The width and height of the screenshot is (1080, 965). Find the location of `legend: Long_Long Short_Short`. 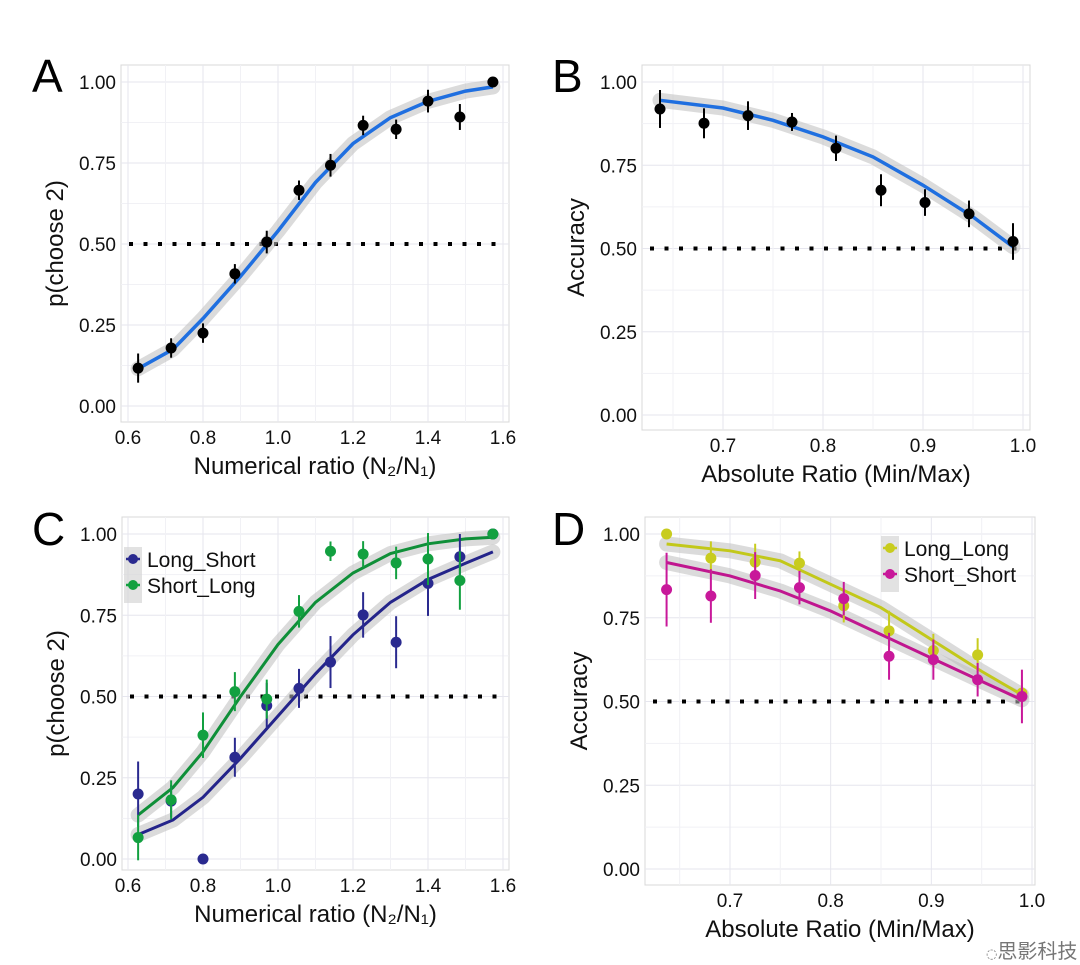

legend: Long_Long Short_Short is located at coordinates (948, 564).